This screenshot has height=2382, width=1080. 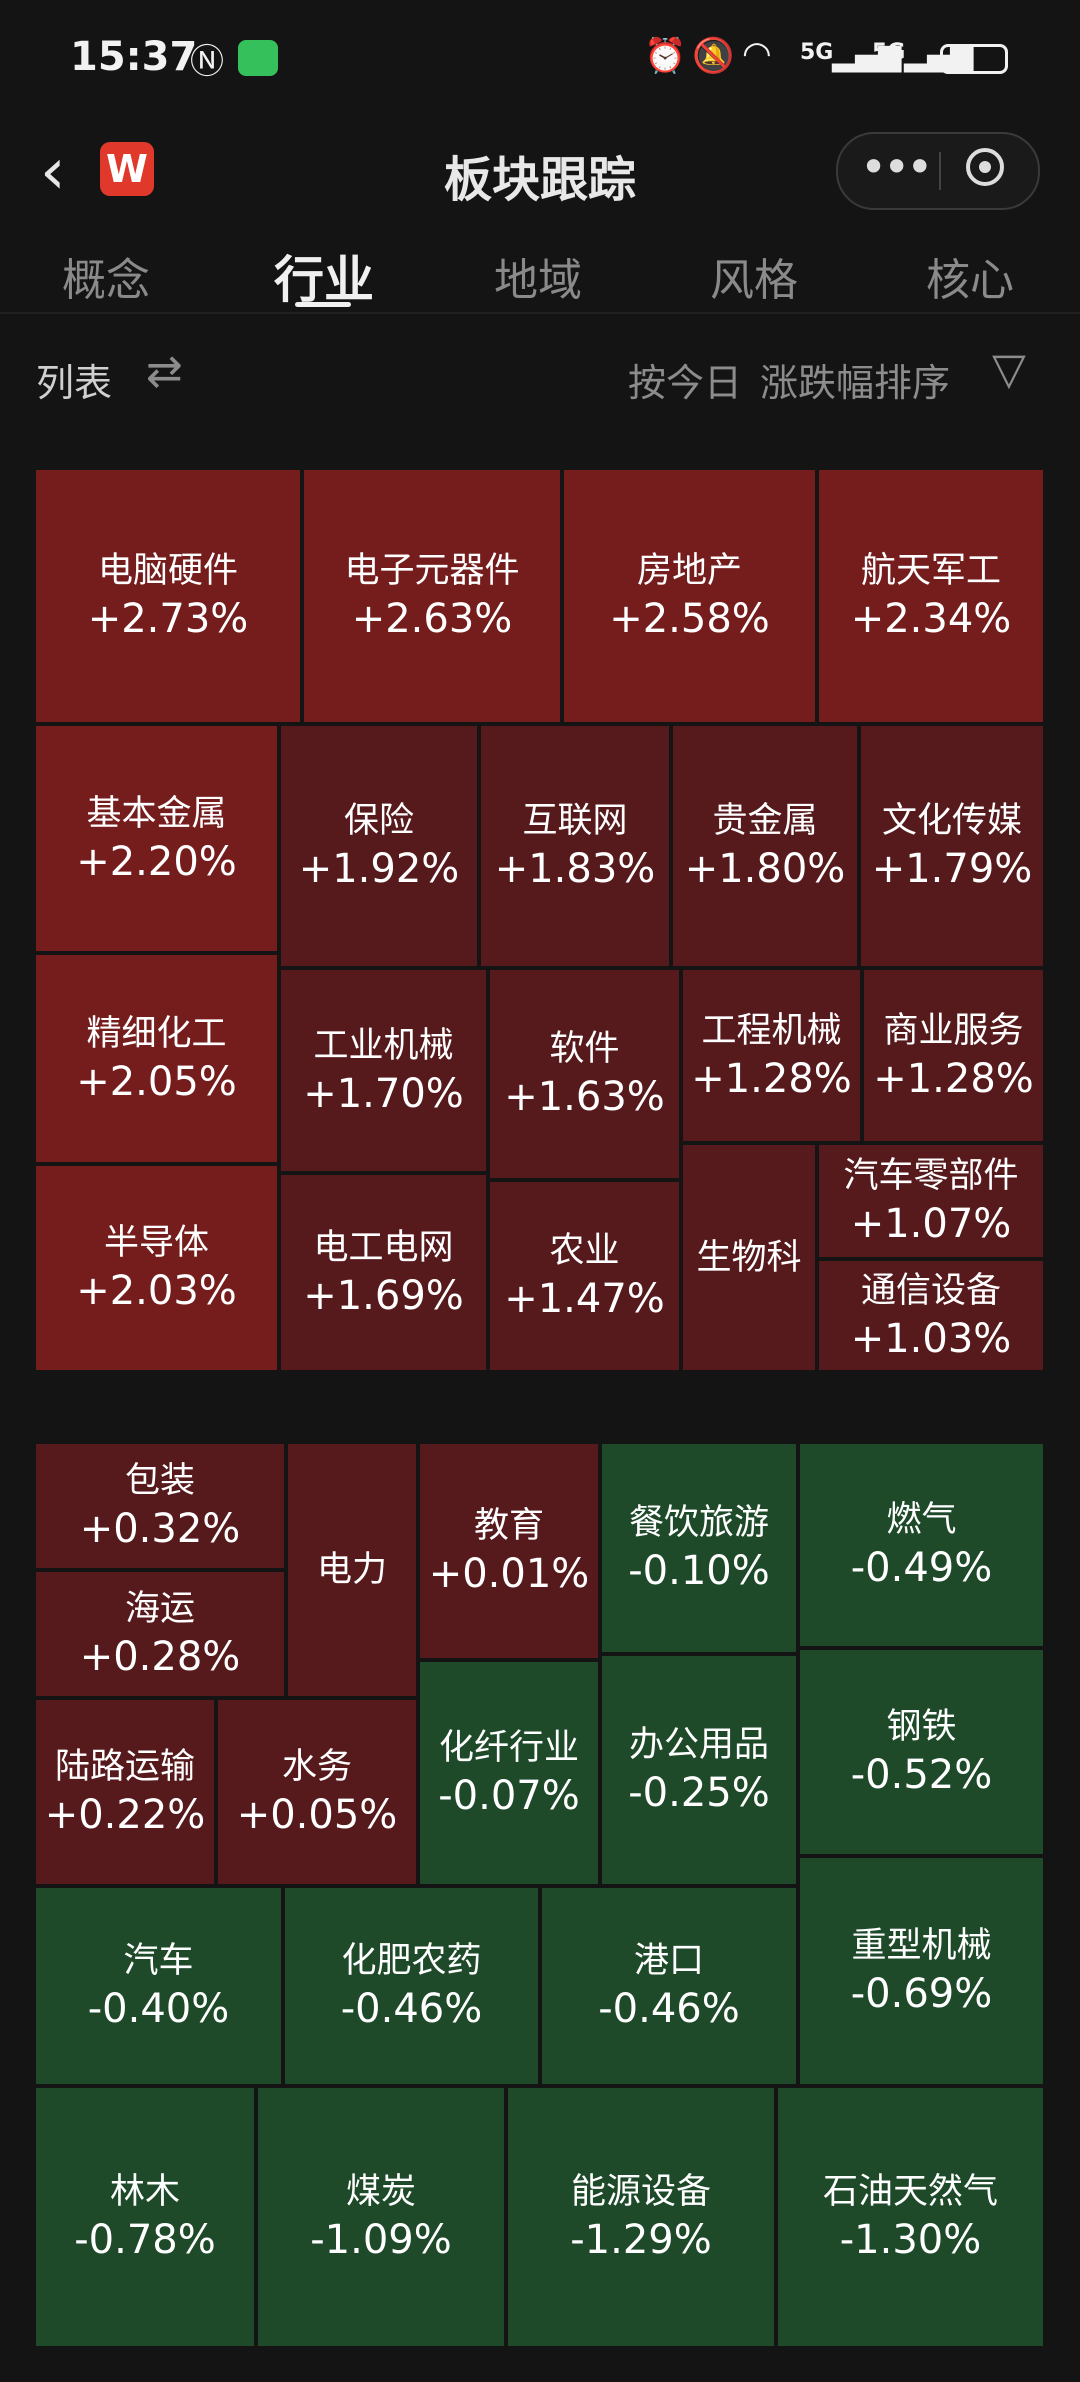 What do you see at coordinates (383, 1272) in the screenshot?
I see `sector-tile: 电工电网 +1.69%` at bounding box center [383, 1272].